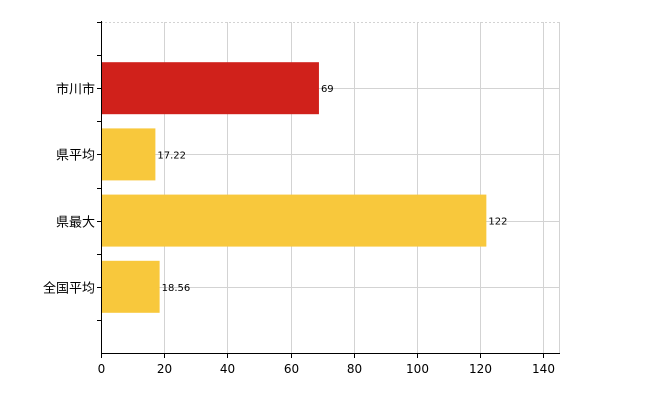 This screenshot has width=650, height=400. I want to click on bar-value-label: 122, so click(497, 222).